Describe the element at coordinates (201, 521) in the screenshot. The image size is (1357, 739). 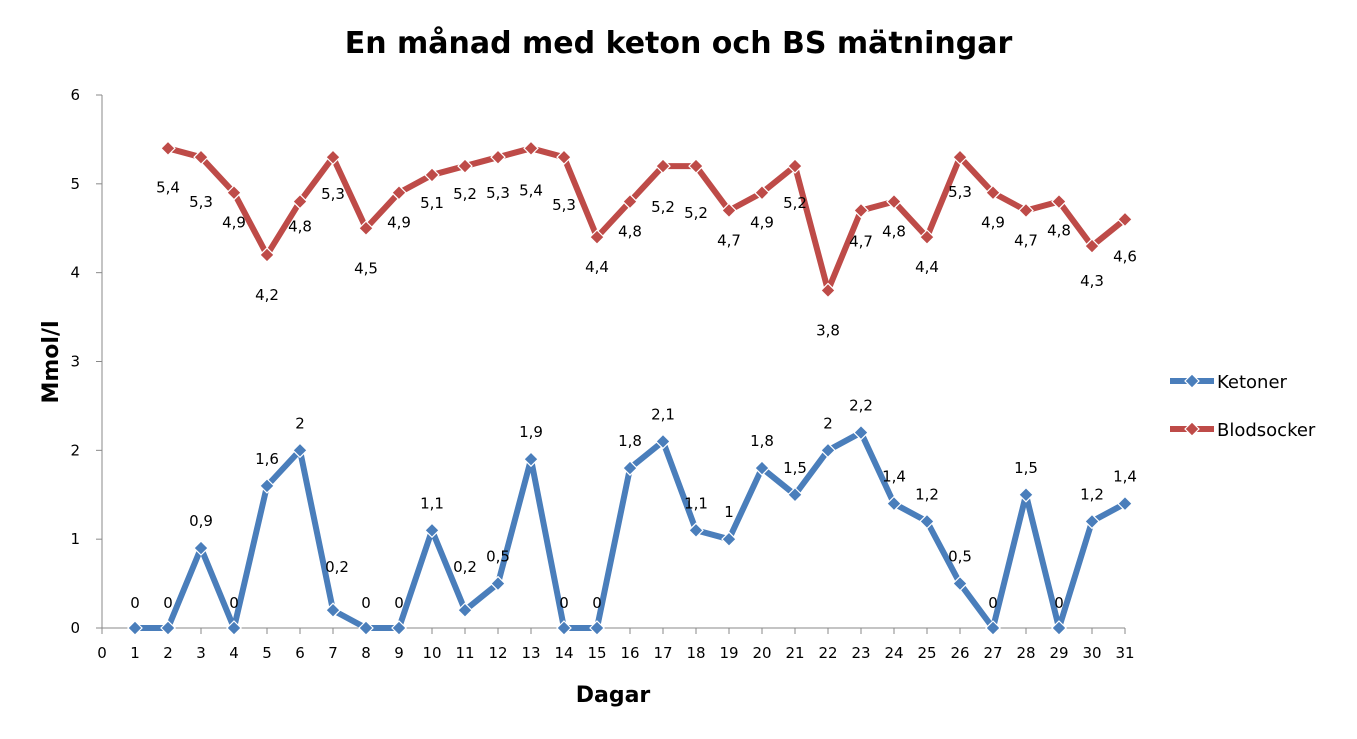
I see `data-label: 0,9` at that location.